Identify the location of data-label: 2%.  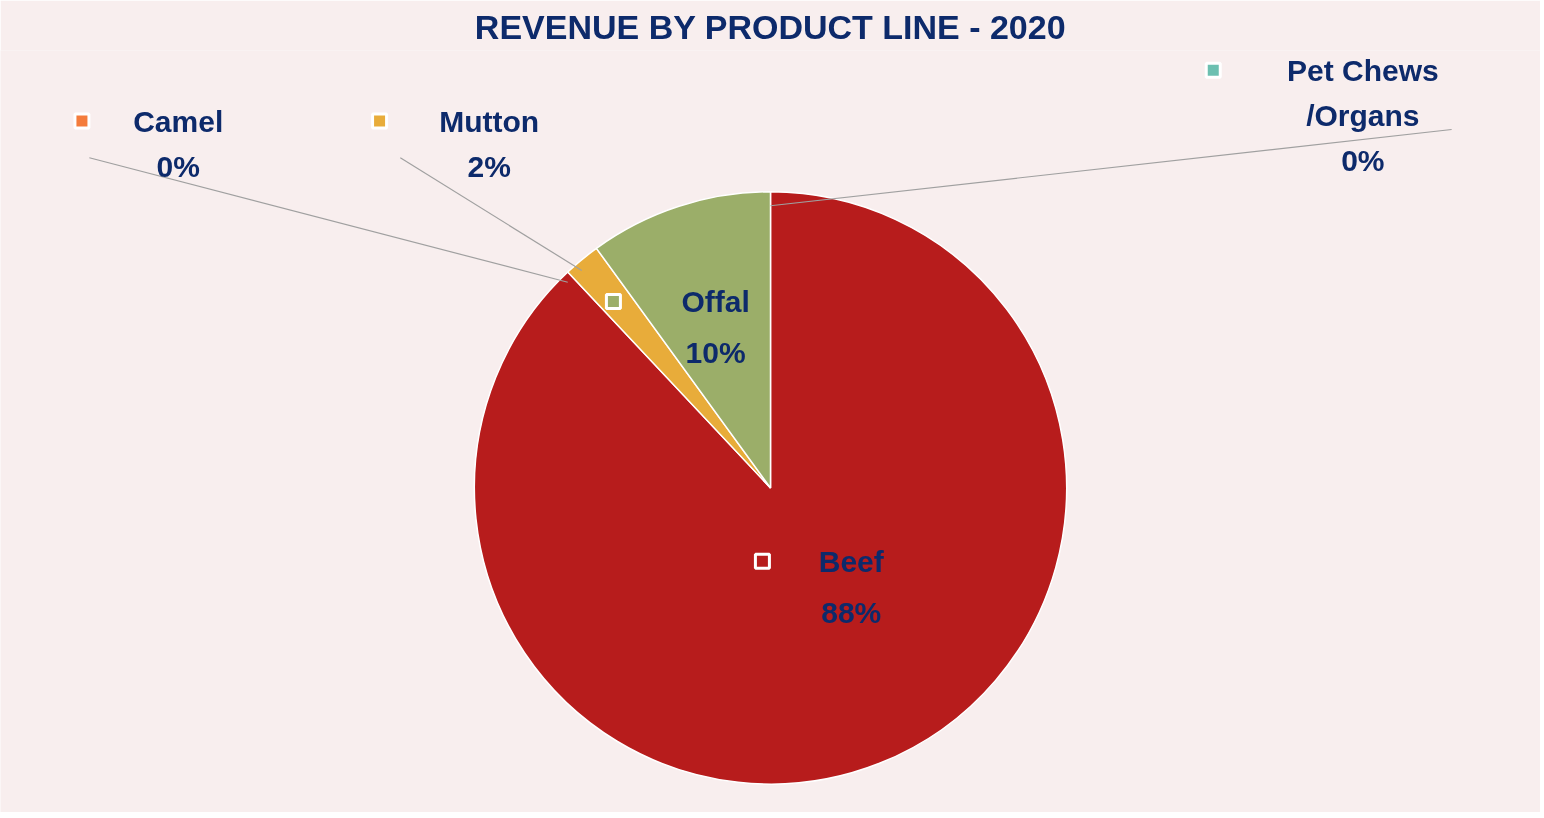
(489, 166).